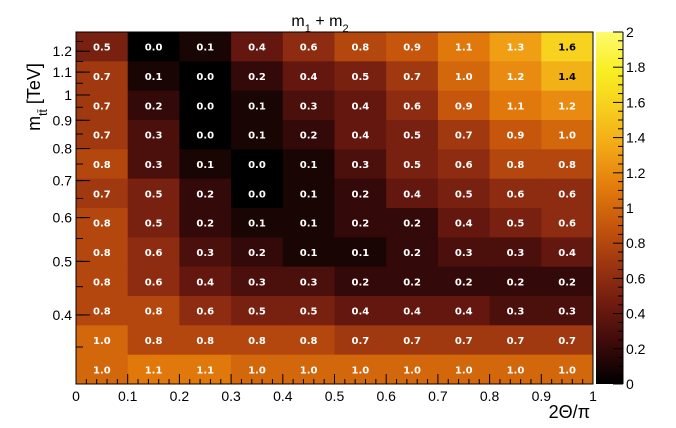 Image resolution: width=676 pixels, height=428 pixels. I want to click on colorbar-axis: 0 0.2 0.4 0.6 0.8 1 1.2 1.4 1.6 1.8 2, so click(629, 208).